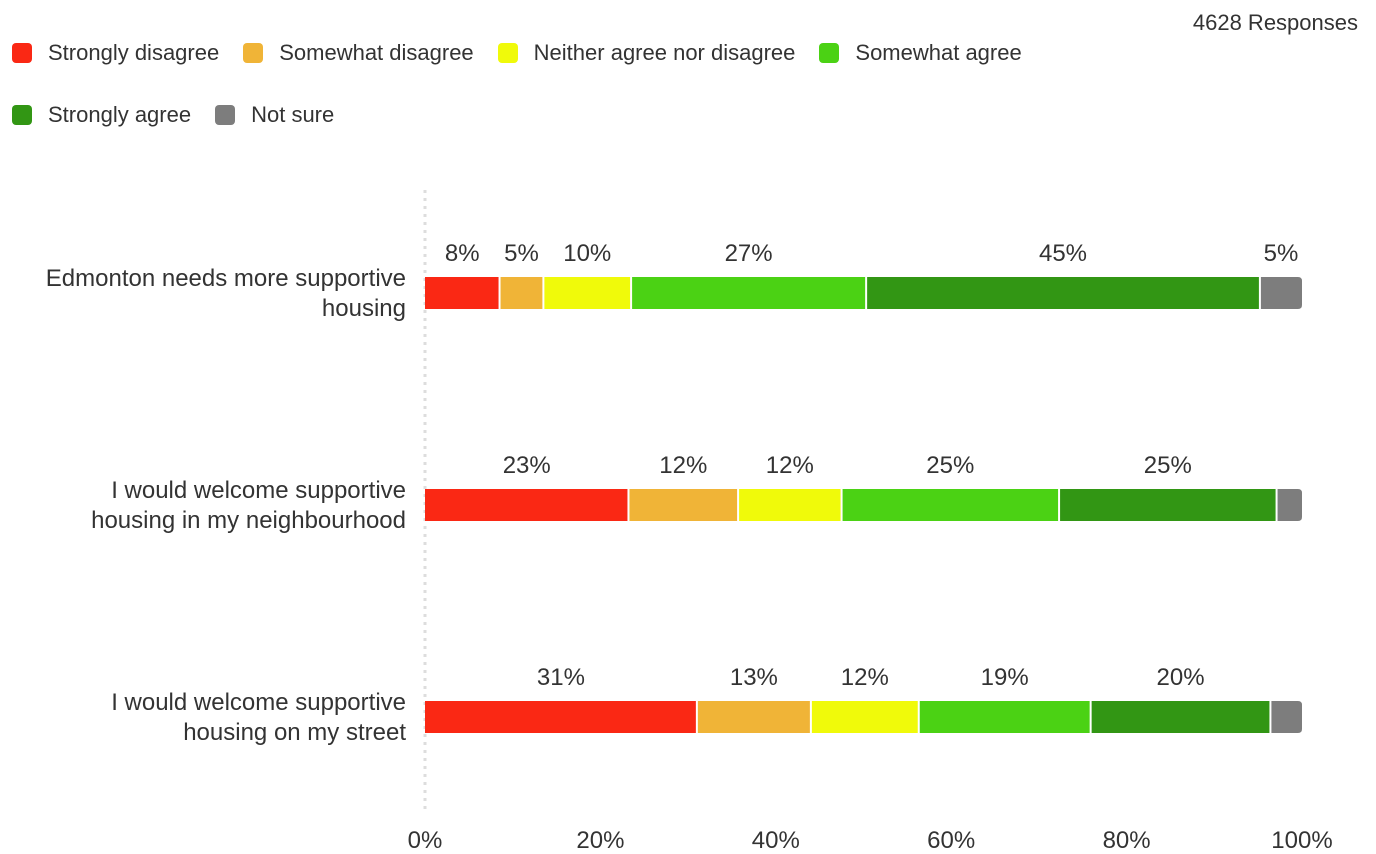 Image resolution: width=1376 pixels, height=854 pixels. What do you see at coordinates (951, 840) in the screenshot?
I see `x-tick-label: 60%` at bounding box center [951, 840].